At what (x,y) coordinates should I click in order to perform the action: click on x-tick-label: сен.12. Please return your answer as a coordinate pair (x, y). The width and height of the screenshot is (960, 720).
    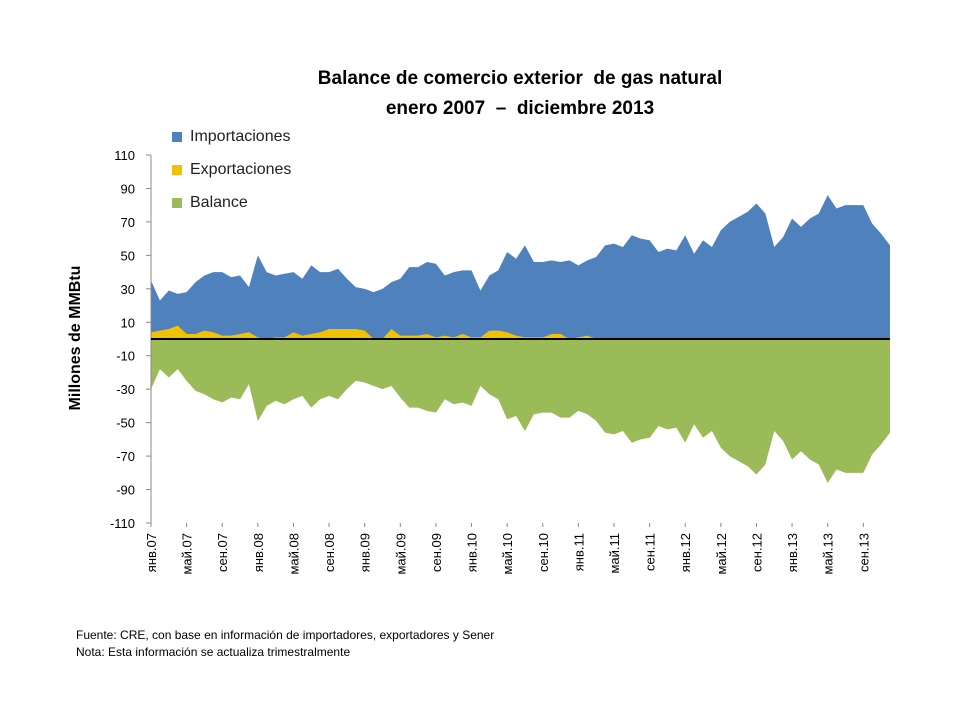
    Looking at the image, I should click on (756, 552).